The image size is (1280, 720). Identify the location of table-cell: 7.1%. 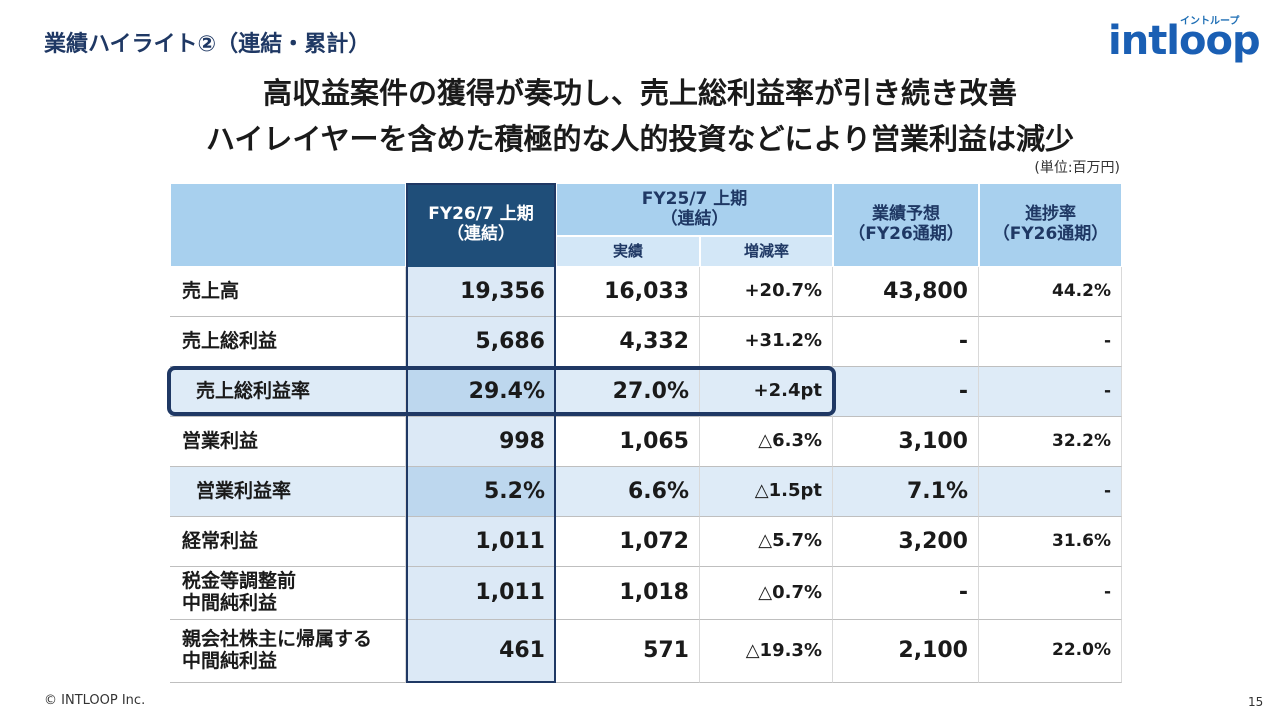
(906, 492).